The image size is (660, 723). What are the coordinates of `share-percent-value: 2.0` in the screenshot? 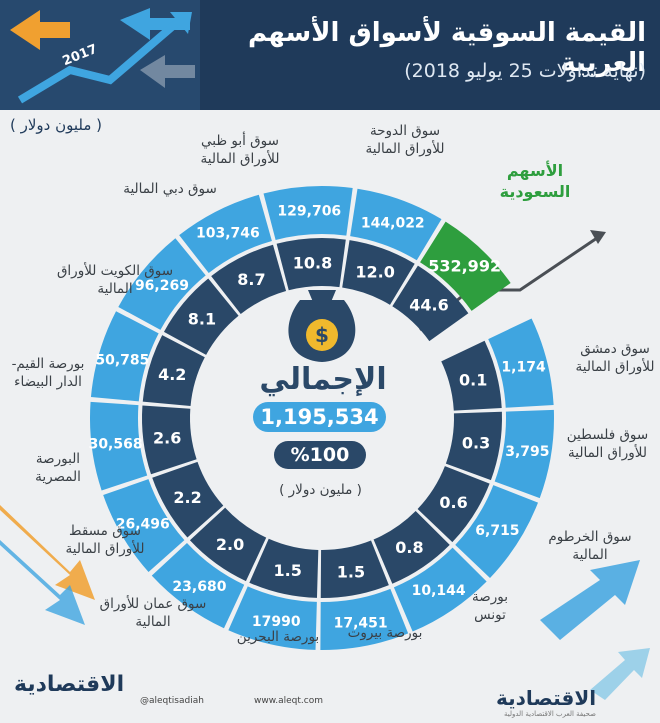 It's located at (230, 544).